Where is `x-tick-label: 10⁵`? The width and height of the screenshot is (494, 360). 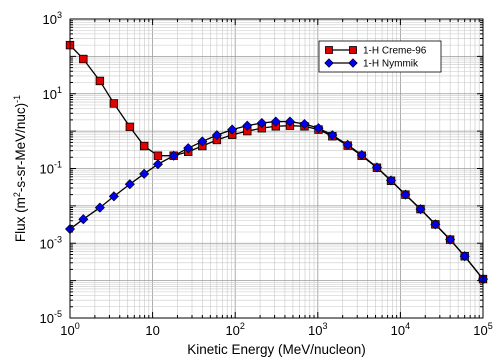 x-tick-label: 10⁵ is located at coordinates (482, 329).